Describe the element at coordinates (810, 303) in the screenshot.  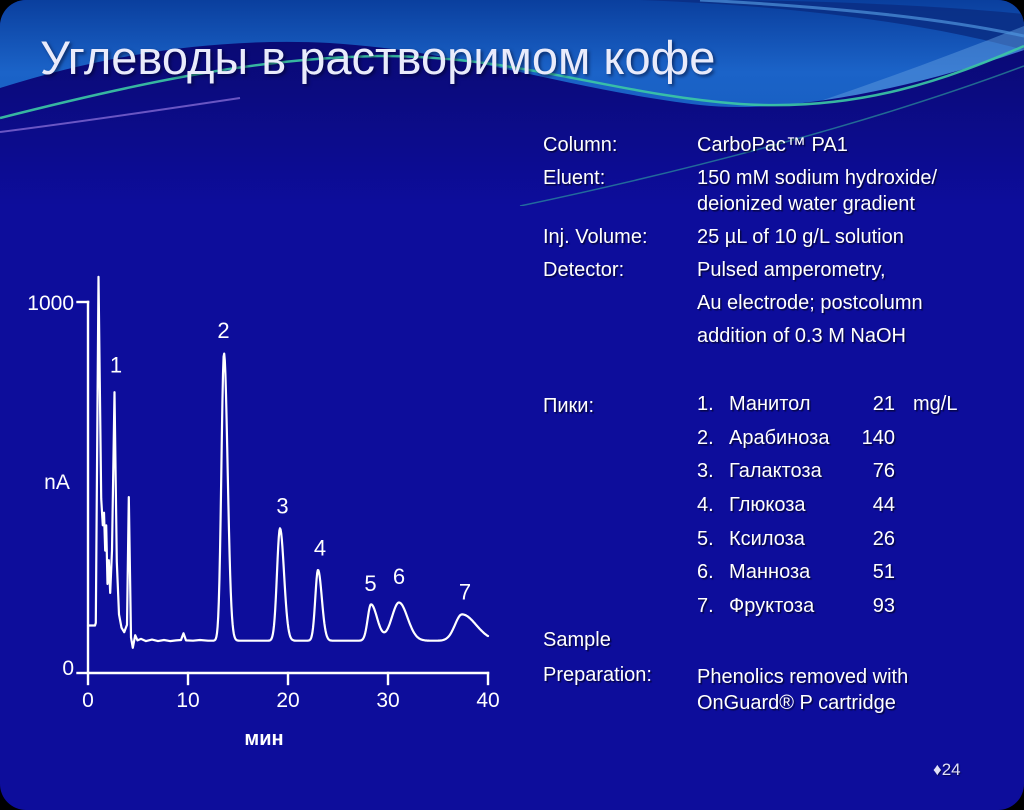
I see `method-value: Au electrode; postcolumn` at that location.